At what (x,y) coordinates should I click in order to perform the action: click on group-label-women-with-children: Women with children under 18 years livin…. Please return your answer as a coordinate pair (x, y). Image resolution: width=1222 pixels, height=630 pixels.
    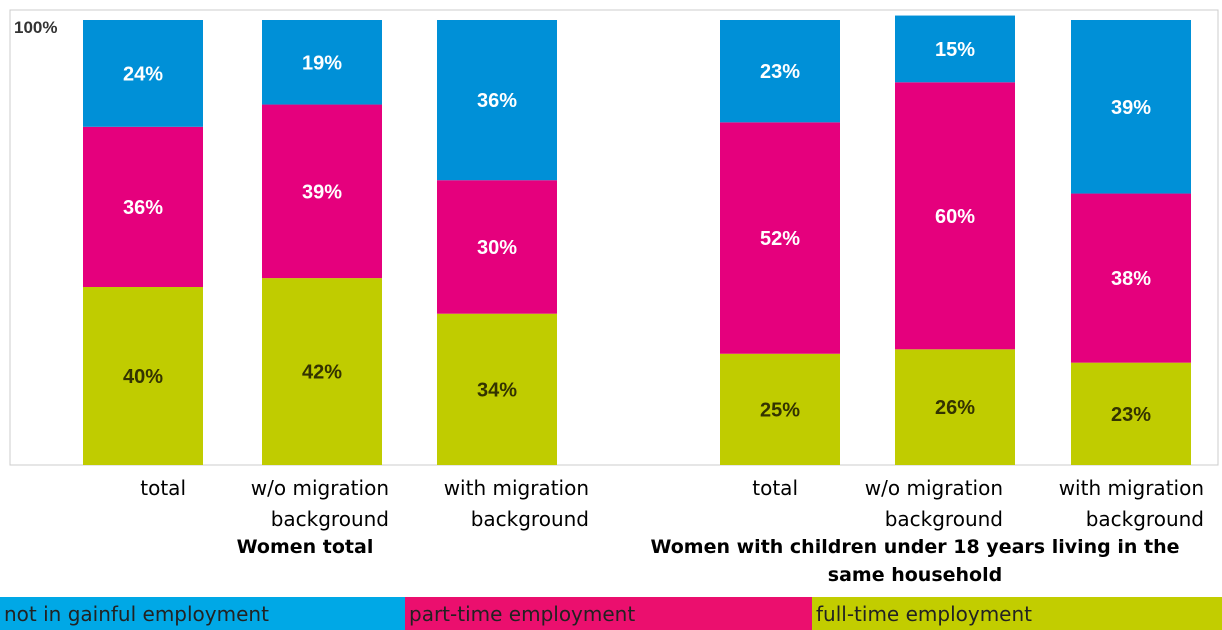
    Looking at the image, I should click on (914, 547).